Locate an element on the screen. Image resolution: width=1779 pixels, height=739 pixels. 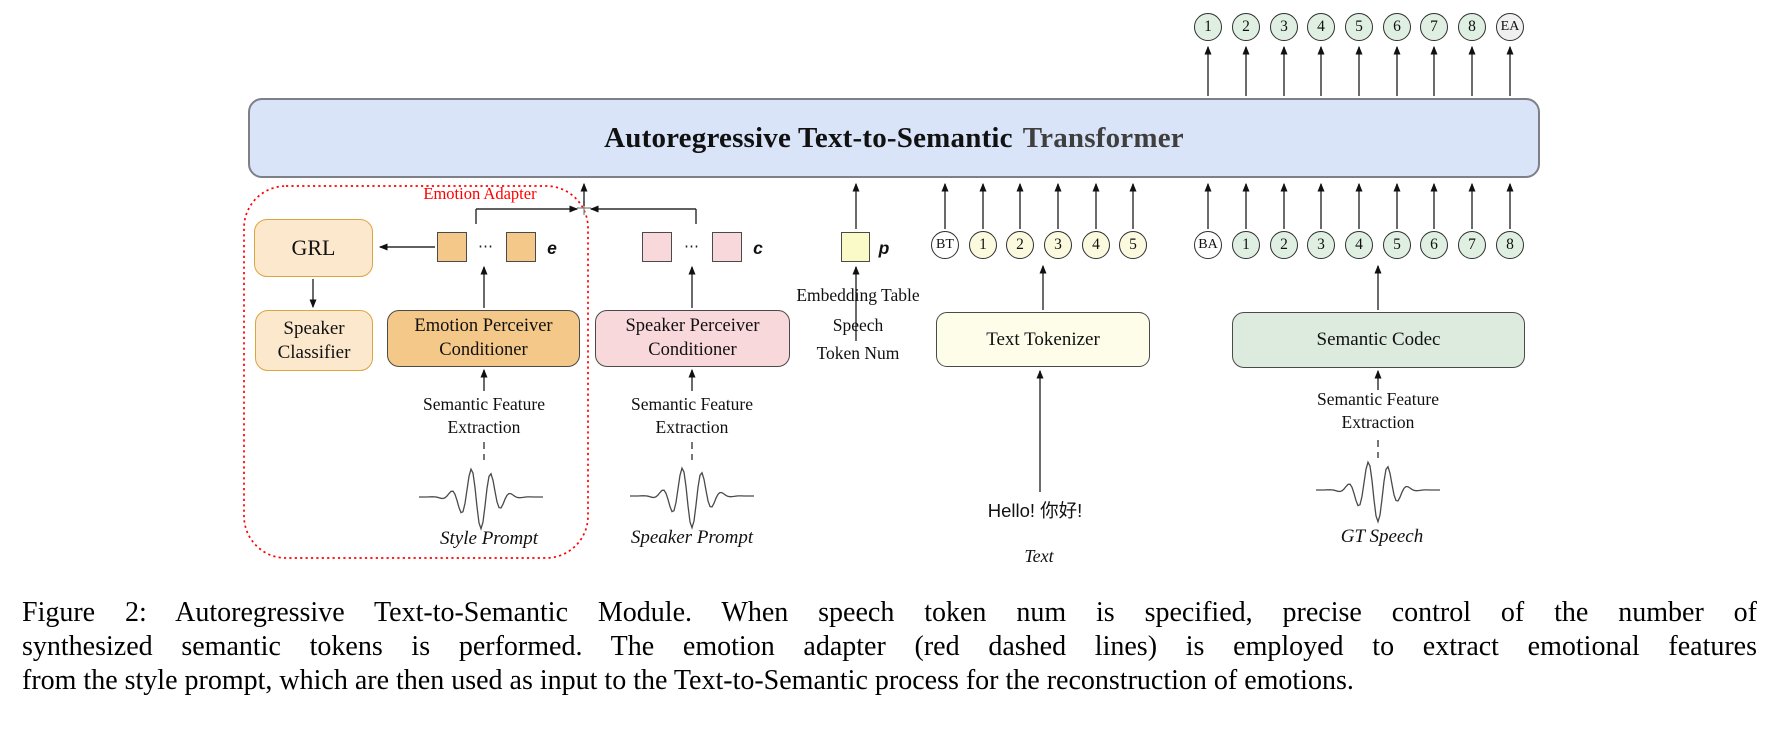
semantic-token: 6 is located at coordinates (1434, 245).